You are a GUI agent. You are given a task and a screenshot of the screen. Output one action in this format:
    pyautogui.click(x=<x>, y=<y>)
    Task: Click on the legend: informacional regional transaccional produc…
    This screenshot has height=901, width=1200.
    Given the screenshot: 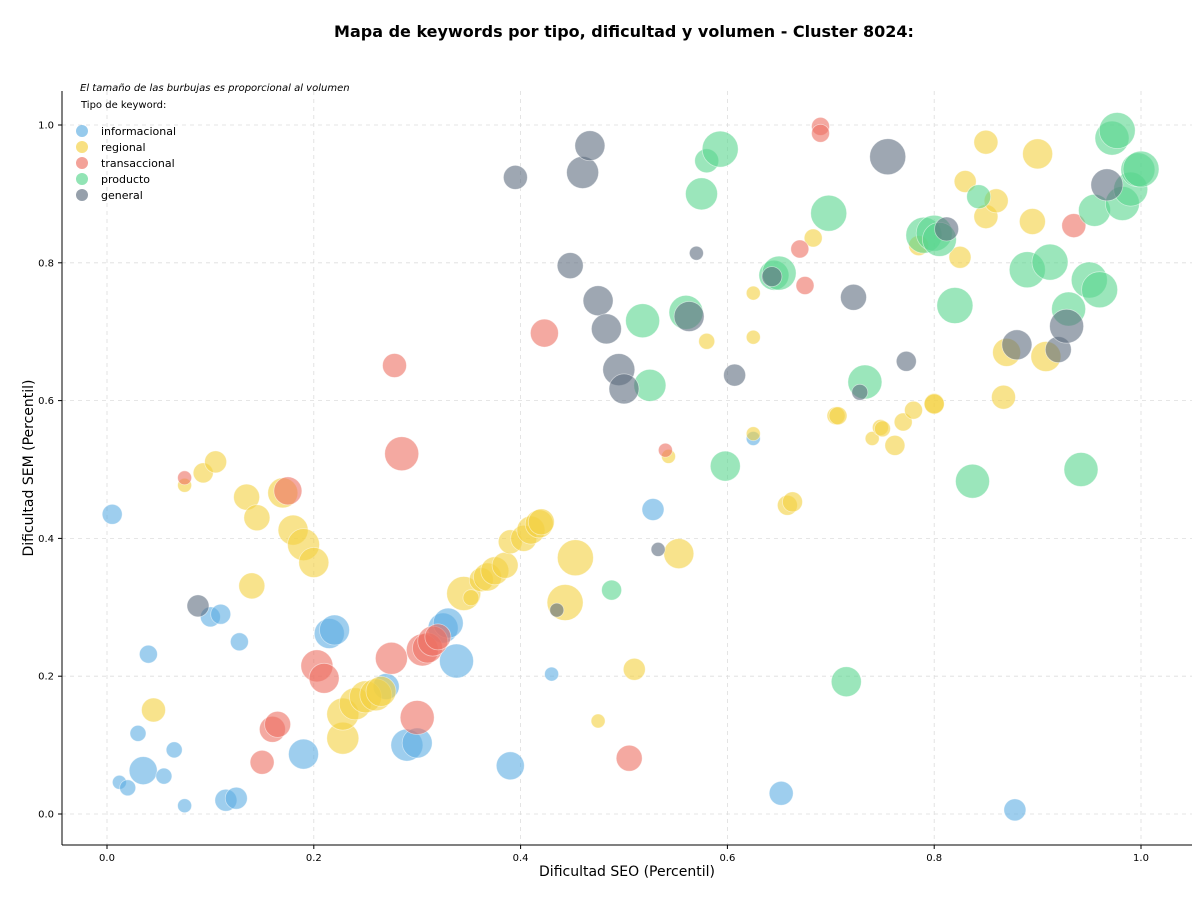 What is the action you would take?
    pyautogui.click(x=126, y=163)
    